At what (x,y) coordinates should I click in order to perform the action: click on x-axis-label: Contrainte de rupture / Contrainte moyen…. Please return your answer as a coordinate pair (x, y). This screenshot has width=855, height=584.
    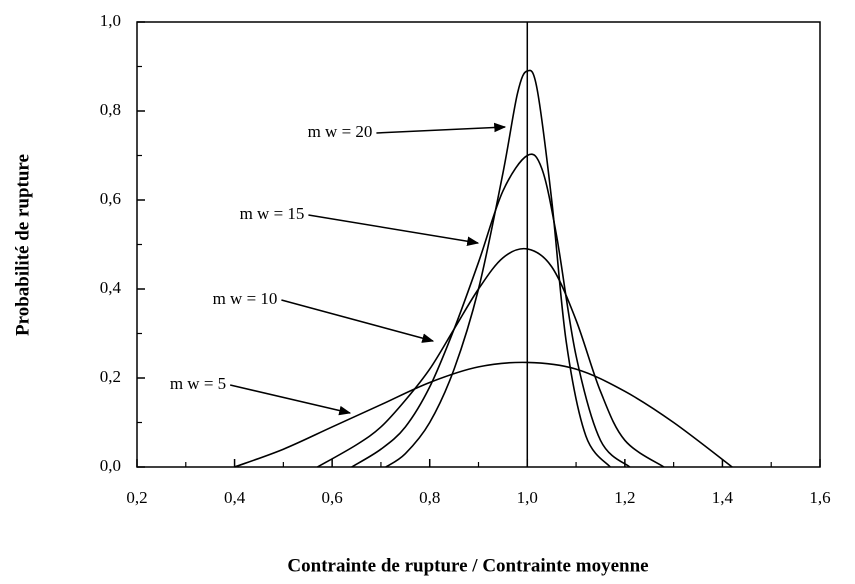
    Looking at the image, I should click on (467, 565).